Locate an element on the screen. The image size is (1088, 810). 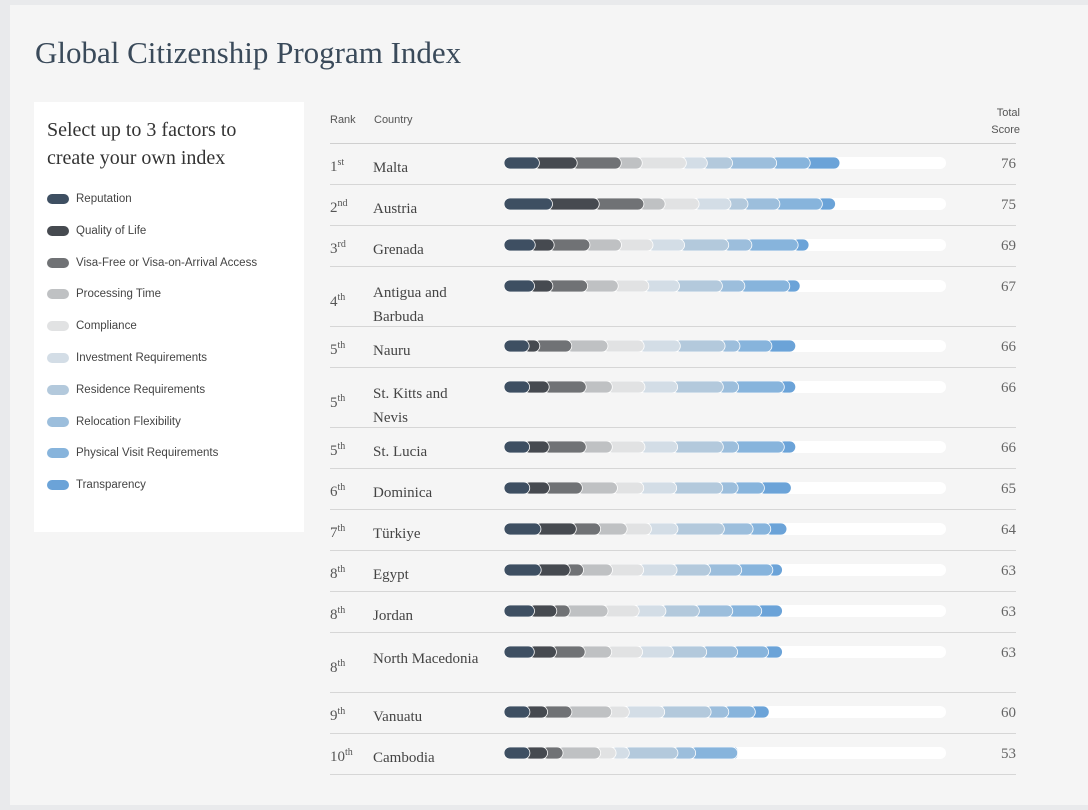
total-score: 67 is located at coordinates (1008, 287).